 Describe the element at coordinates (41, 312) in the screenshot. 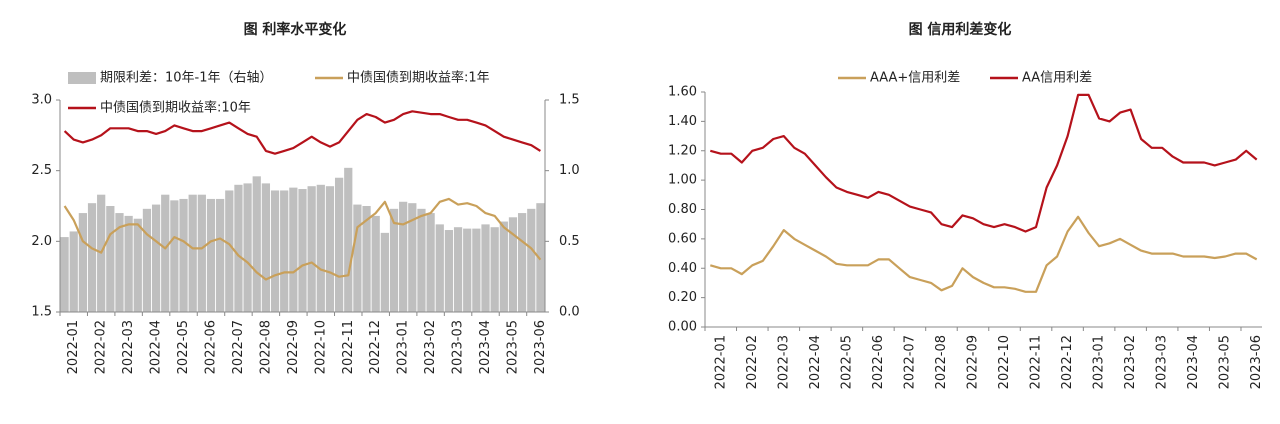

I see `y-tick-label: 1.5` at that location.